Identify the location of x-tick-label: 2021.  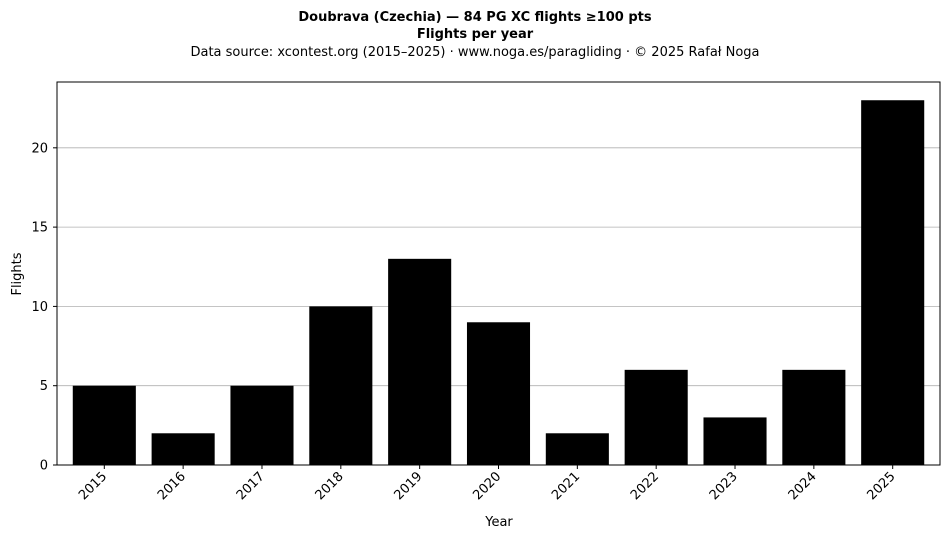
(566, 486).